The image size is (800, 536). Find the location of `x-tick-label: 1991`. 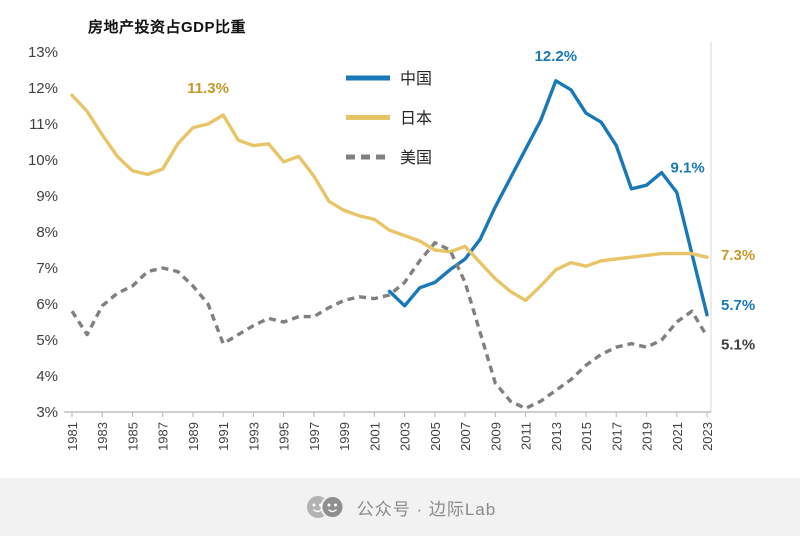

x-tick-label: 1991 is located at coordinates (223, 436).